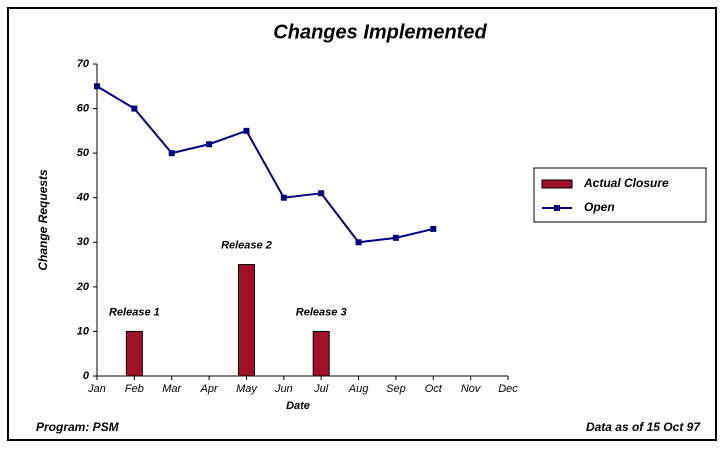 The height and width of the screenshot is (450, 724). What do you see at coordinates (43, 220) in the screenshot?
I see `y-axis-label: Change Requests` at bounding box center [43, 220].